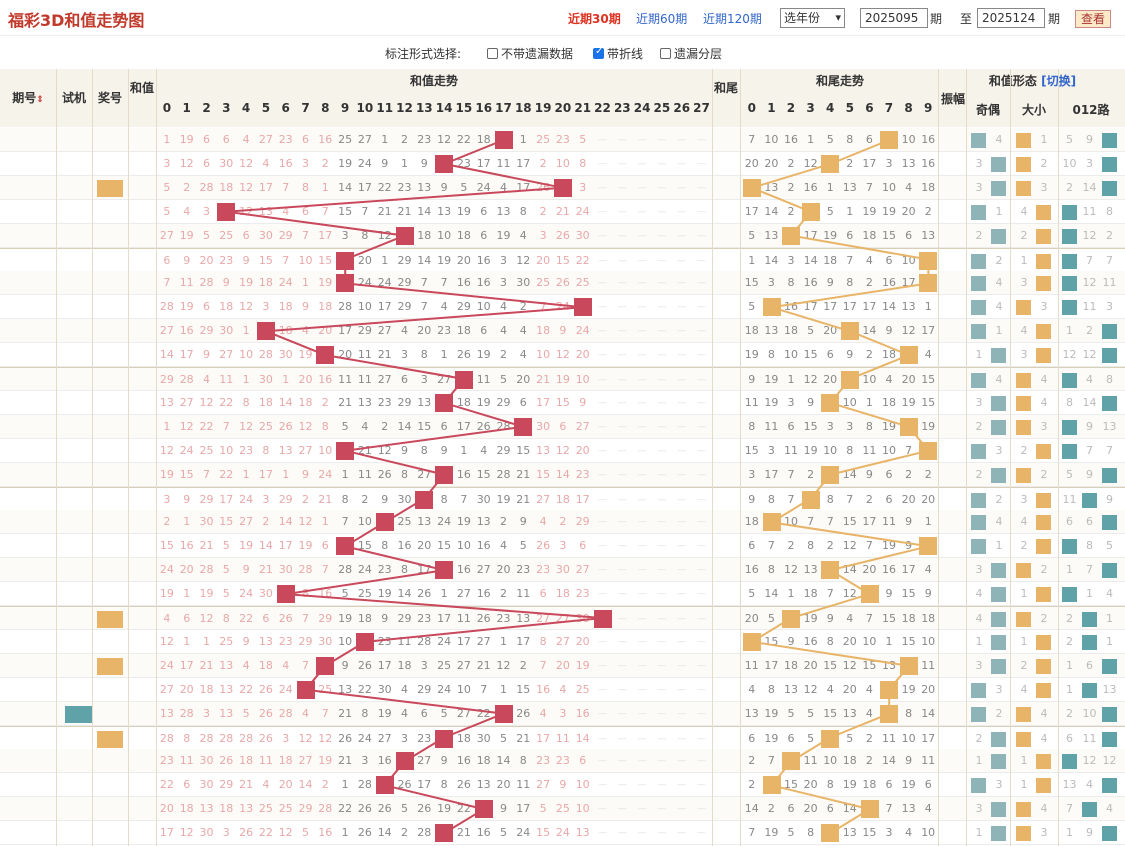 This screenshot has height=846, width=1125. Describe the element at coordinates (28, 98) in the screenshot. I see `col-issue: 期号⇕` at that location.